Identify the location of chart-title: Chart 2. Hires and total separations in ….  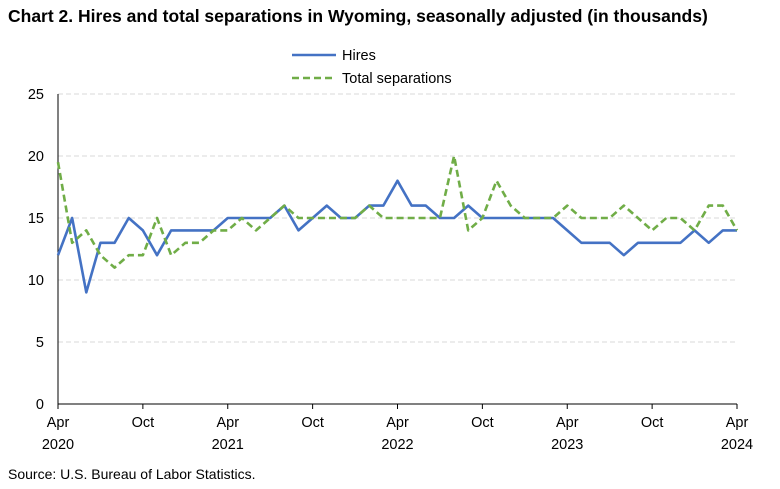
(358, 16).